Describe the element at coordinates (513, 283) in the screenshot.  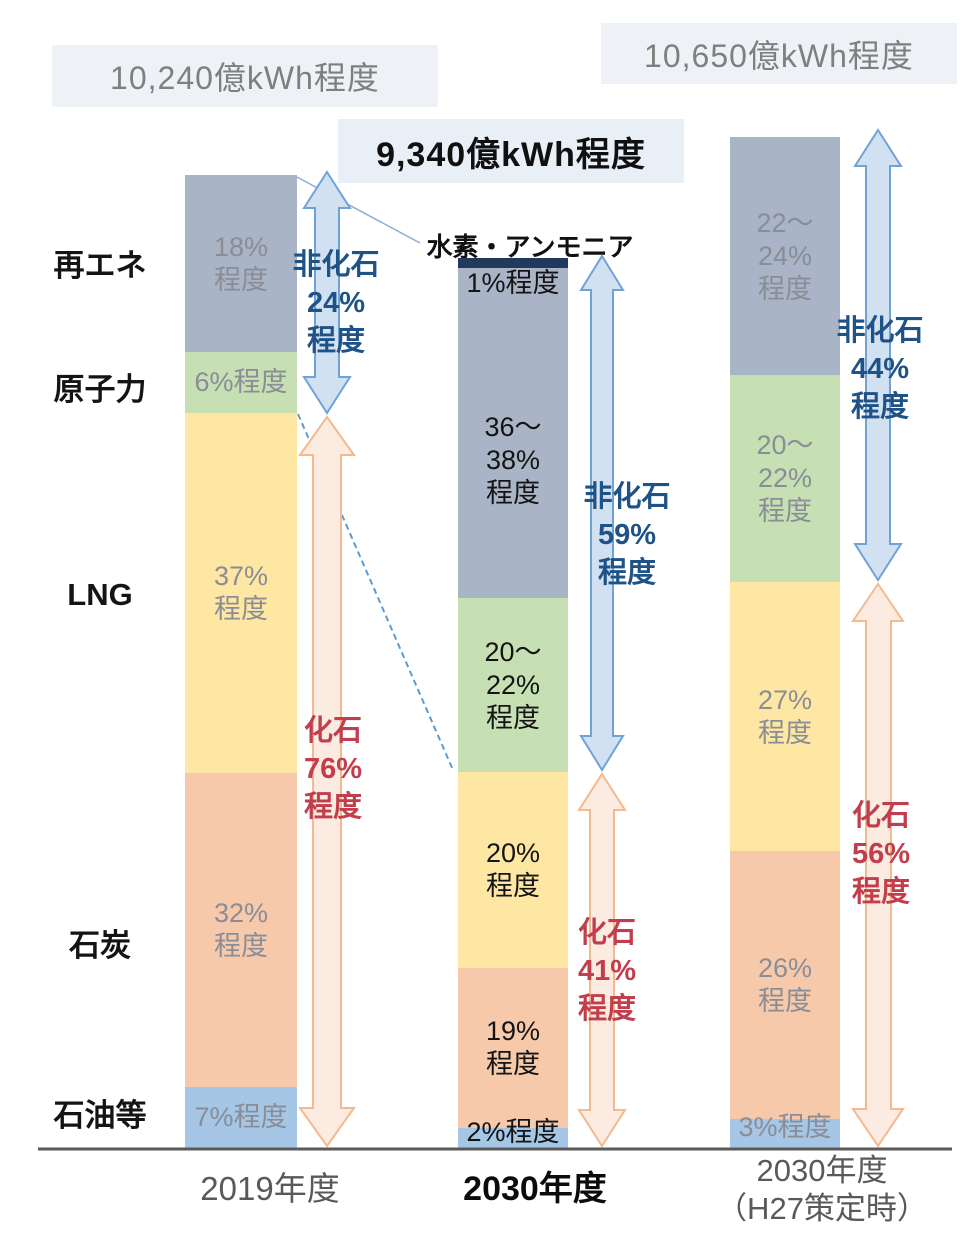
I see `segment-2030-hydrogen-value: 1%程度` at that location.